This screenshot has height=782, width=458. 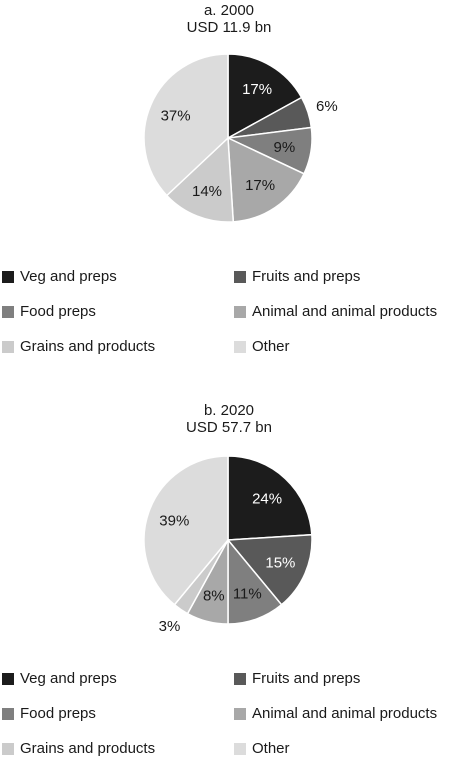 I want to click on pie-slice-grains-and-products, so click(x=200, y=179).